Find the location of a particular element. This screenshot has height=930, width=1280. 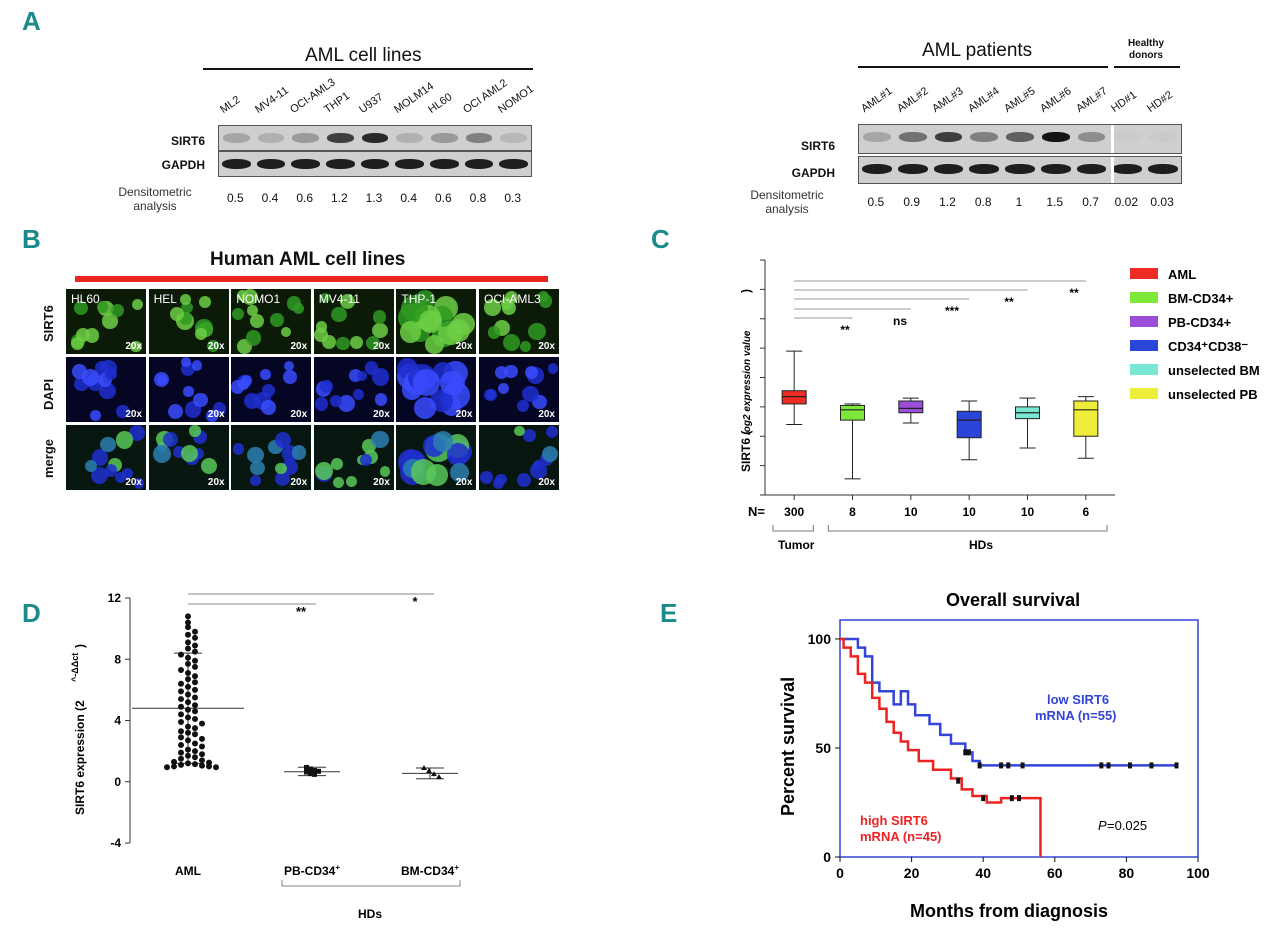

panel-letter-c: C is located at coordinates (660, 239).